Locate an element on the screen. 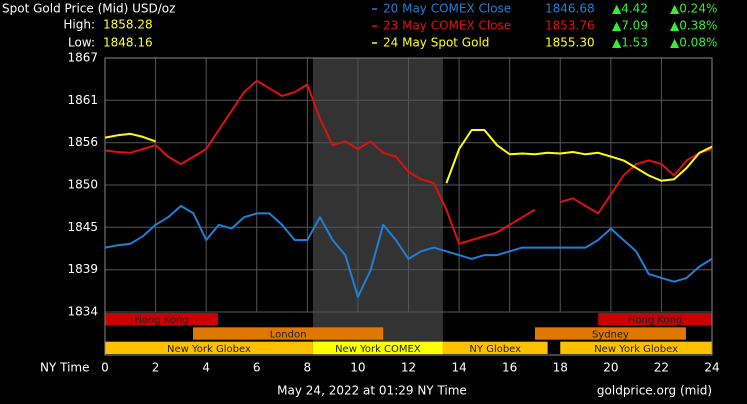 This screenshot has height=404, width=747. legend-stat: 1853.76 is located at coordinates (570, 26).